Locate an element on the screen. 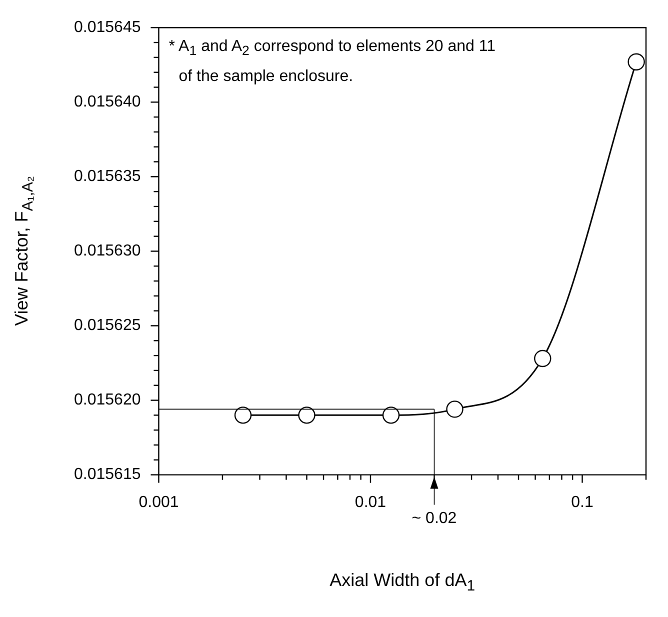 The width and height of the screenshot is (668, 617). y-tick-label: 0.015615 is located at coordinates (107, 475).